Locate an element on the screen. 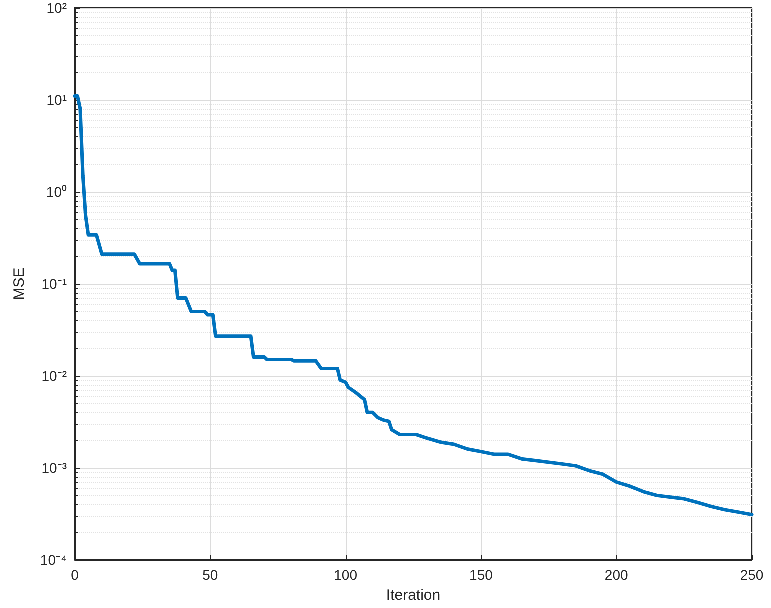  y-tick-label: 10⁻² is located at coordinates (55, 376).